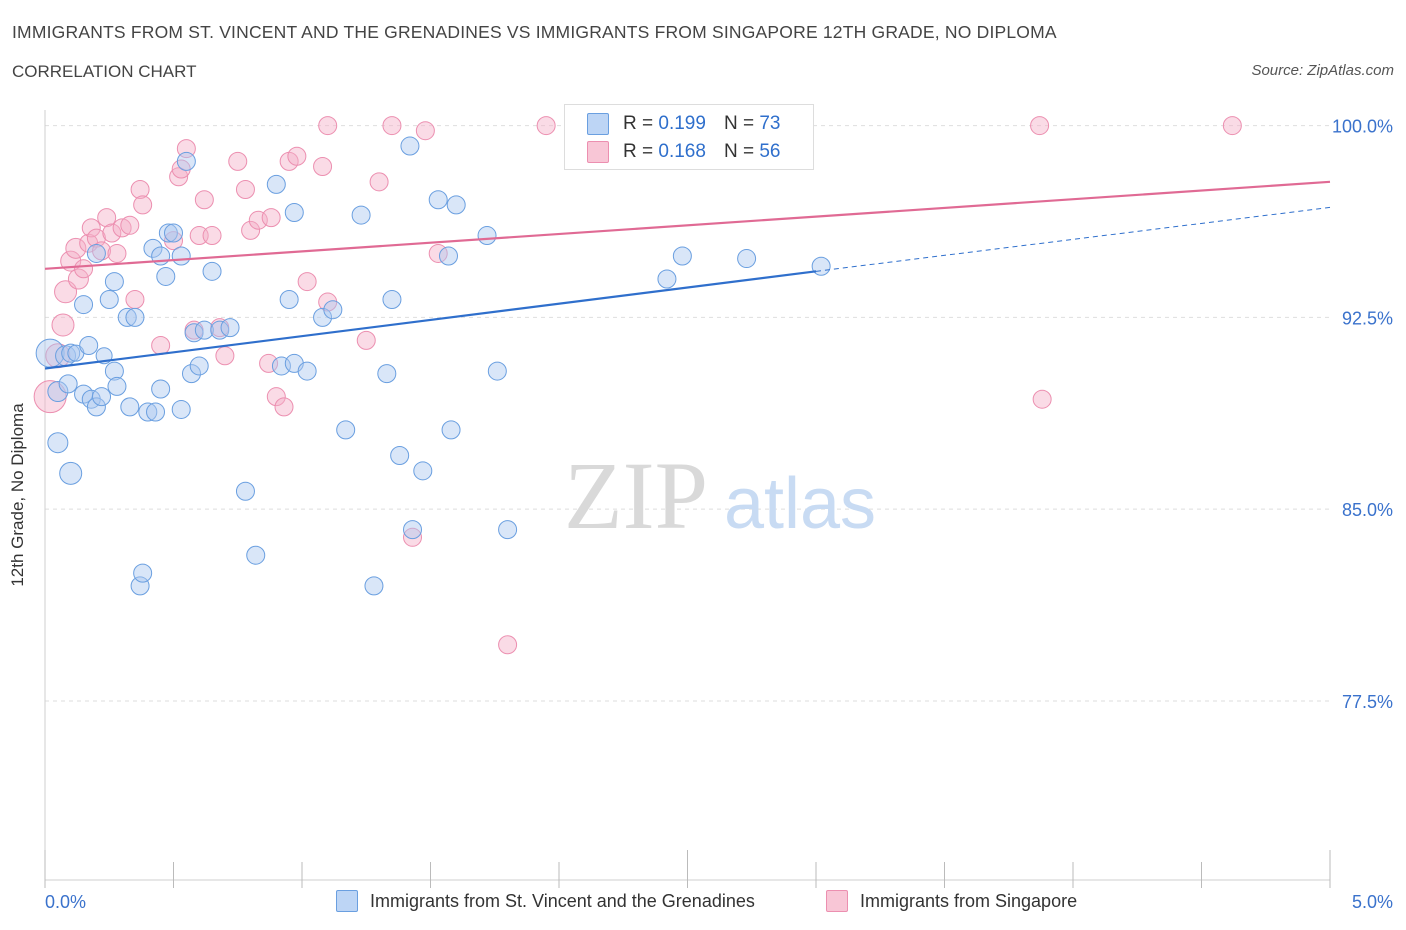 This screenshot has width=1406, height=930. I want to click on legend-n-label-blue: N =, so click(739, 123).